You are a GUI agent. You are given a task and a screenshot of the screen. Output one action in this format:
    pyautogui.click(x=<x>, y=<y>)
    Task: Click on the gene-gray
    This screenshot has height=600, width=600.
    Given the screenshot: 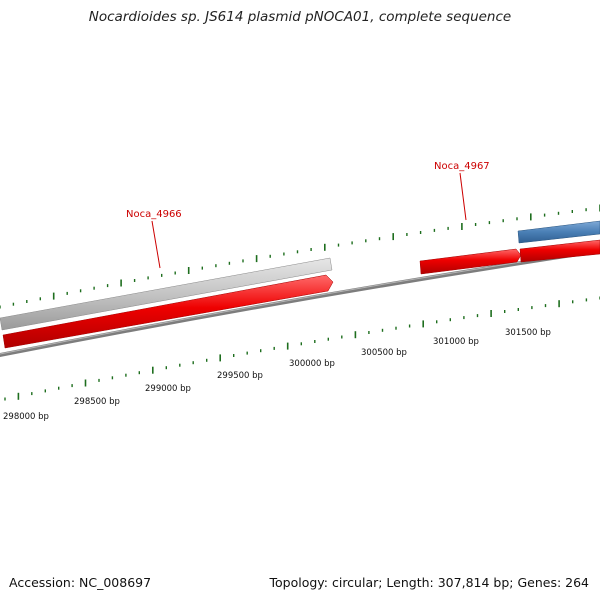 What is the action you would take?
    pyautogui.click(x=166, y=294)
    